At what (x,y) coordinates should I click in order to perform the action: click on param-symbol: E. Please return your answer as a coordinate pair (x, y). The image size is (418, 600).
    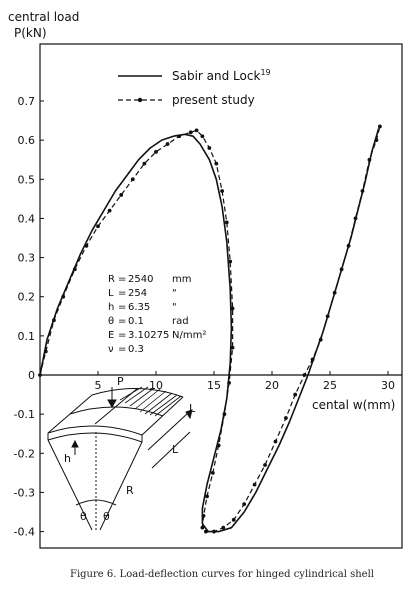
    Looking at the image, I should click on (111, 335).